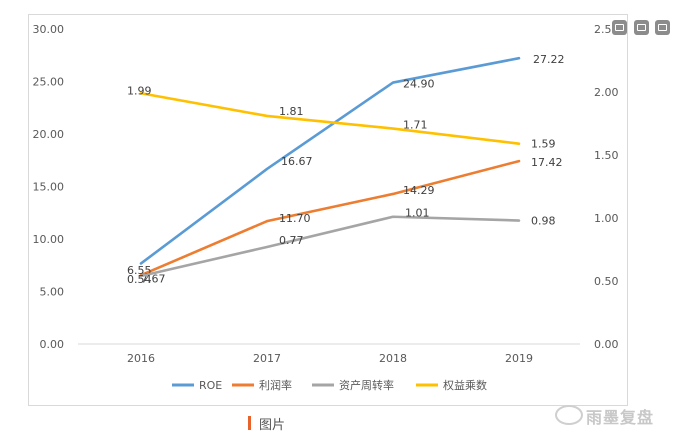 The image size is (695, 436). Describe the element at coordinates (49, 82) in the screenshot. I see `y-left-tick-label: 25.00` at that location.